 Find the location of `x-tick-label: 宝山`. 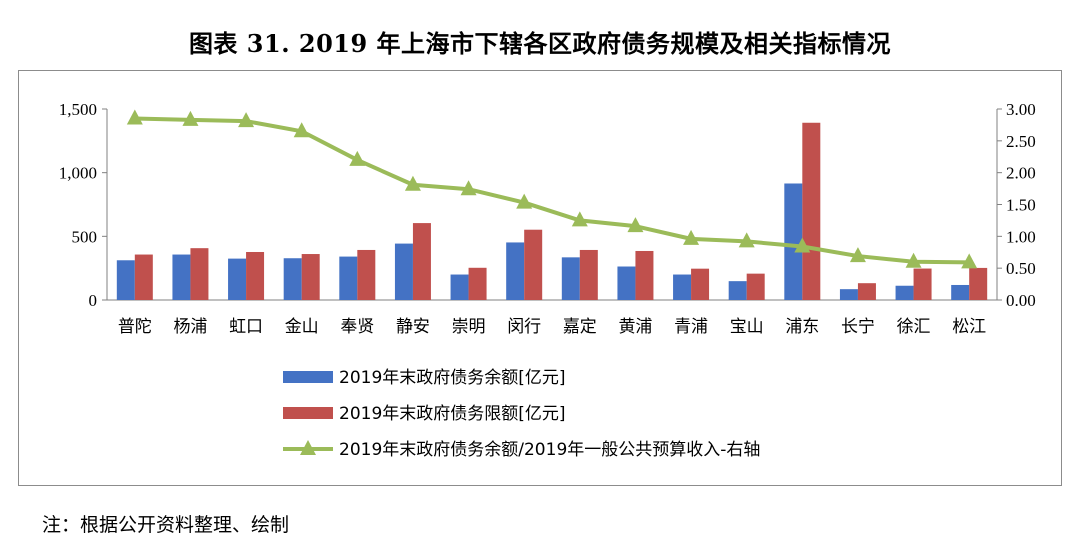

x-tick-label: 宝山 is located at coordinates (747, 327).